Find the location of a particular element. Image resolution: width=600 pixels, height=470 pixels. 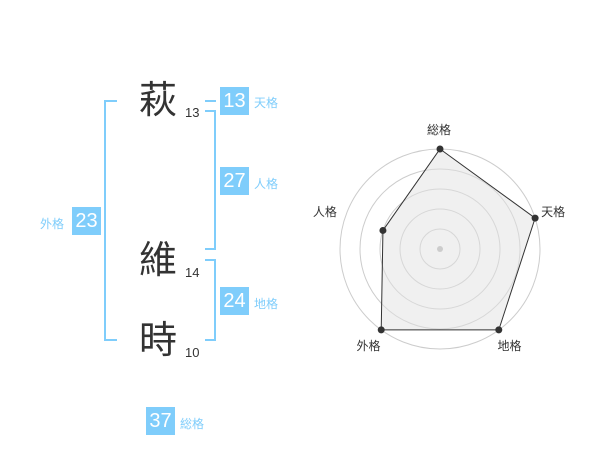

soukaku-value: 37 is located at coordinates (160, 421).